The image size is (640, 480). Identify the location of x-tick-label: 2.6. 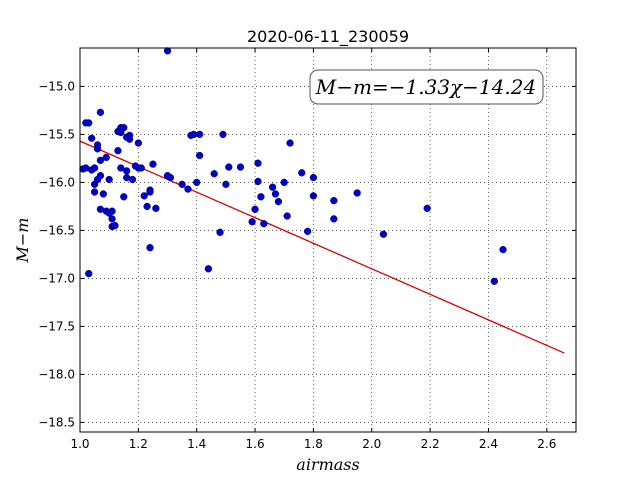
(546, 444).